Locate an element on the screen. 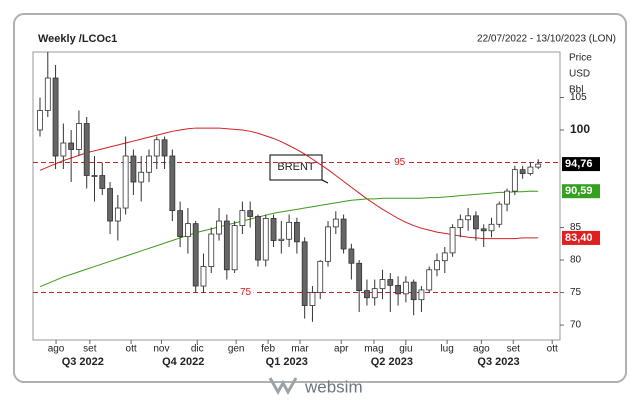  x-tick-label: giu is located at coordinates (405, 349).